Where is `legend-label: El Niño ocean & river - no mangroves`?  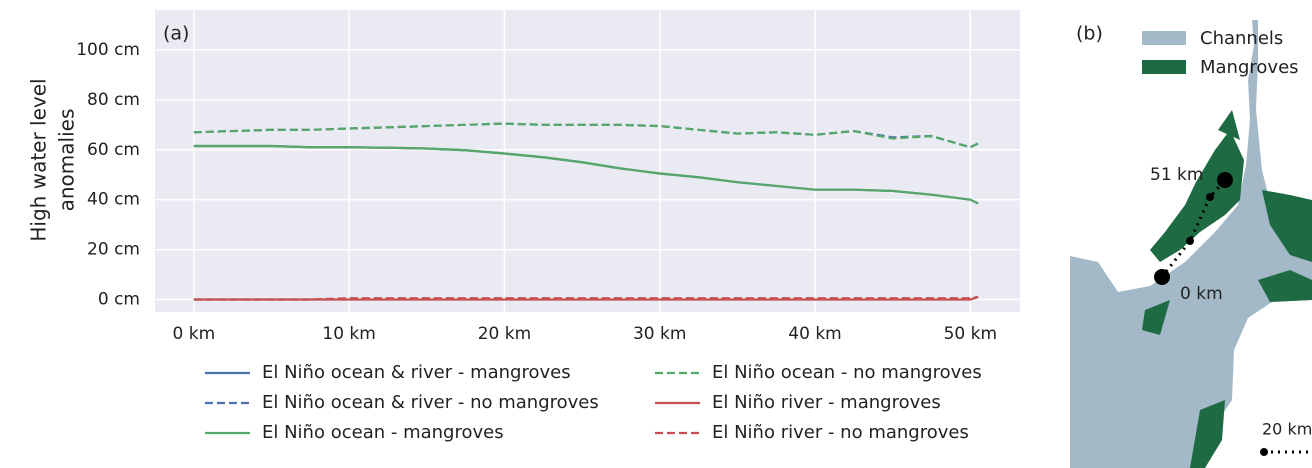 legend-label: El Niño ocean & river - no mangroves is located at coordinates (430, 402).